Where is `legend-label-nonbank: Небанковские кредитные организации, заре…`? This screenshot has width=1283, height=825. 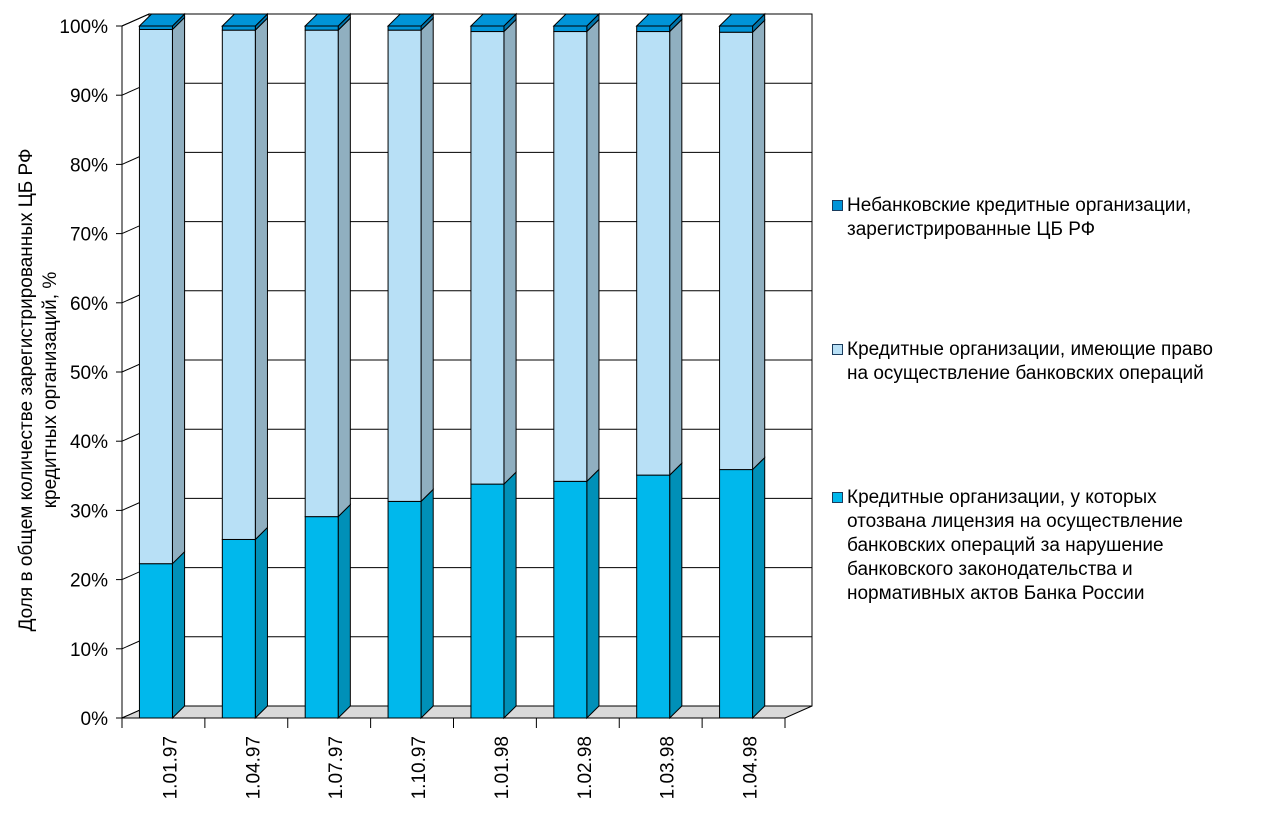 legend-label-nonbank: Небанковские кредитные организации, заре… is located at coordinates (1019, 217).